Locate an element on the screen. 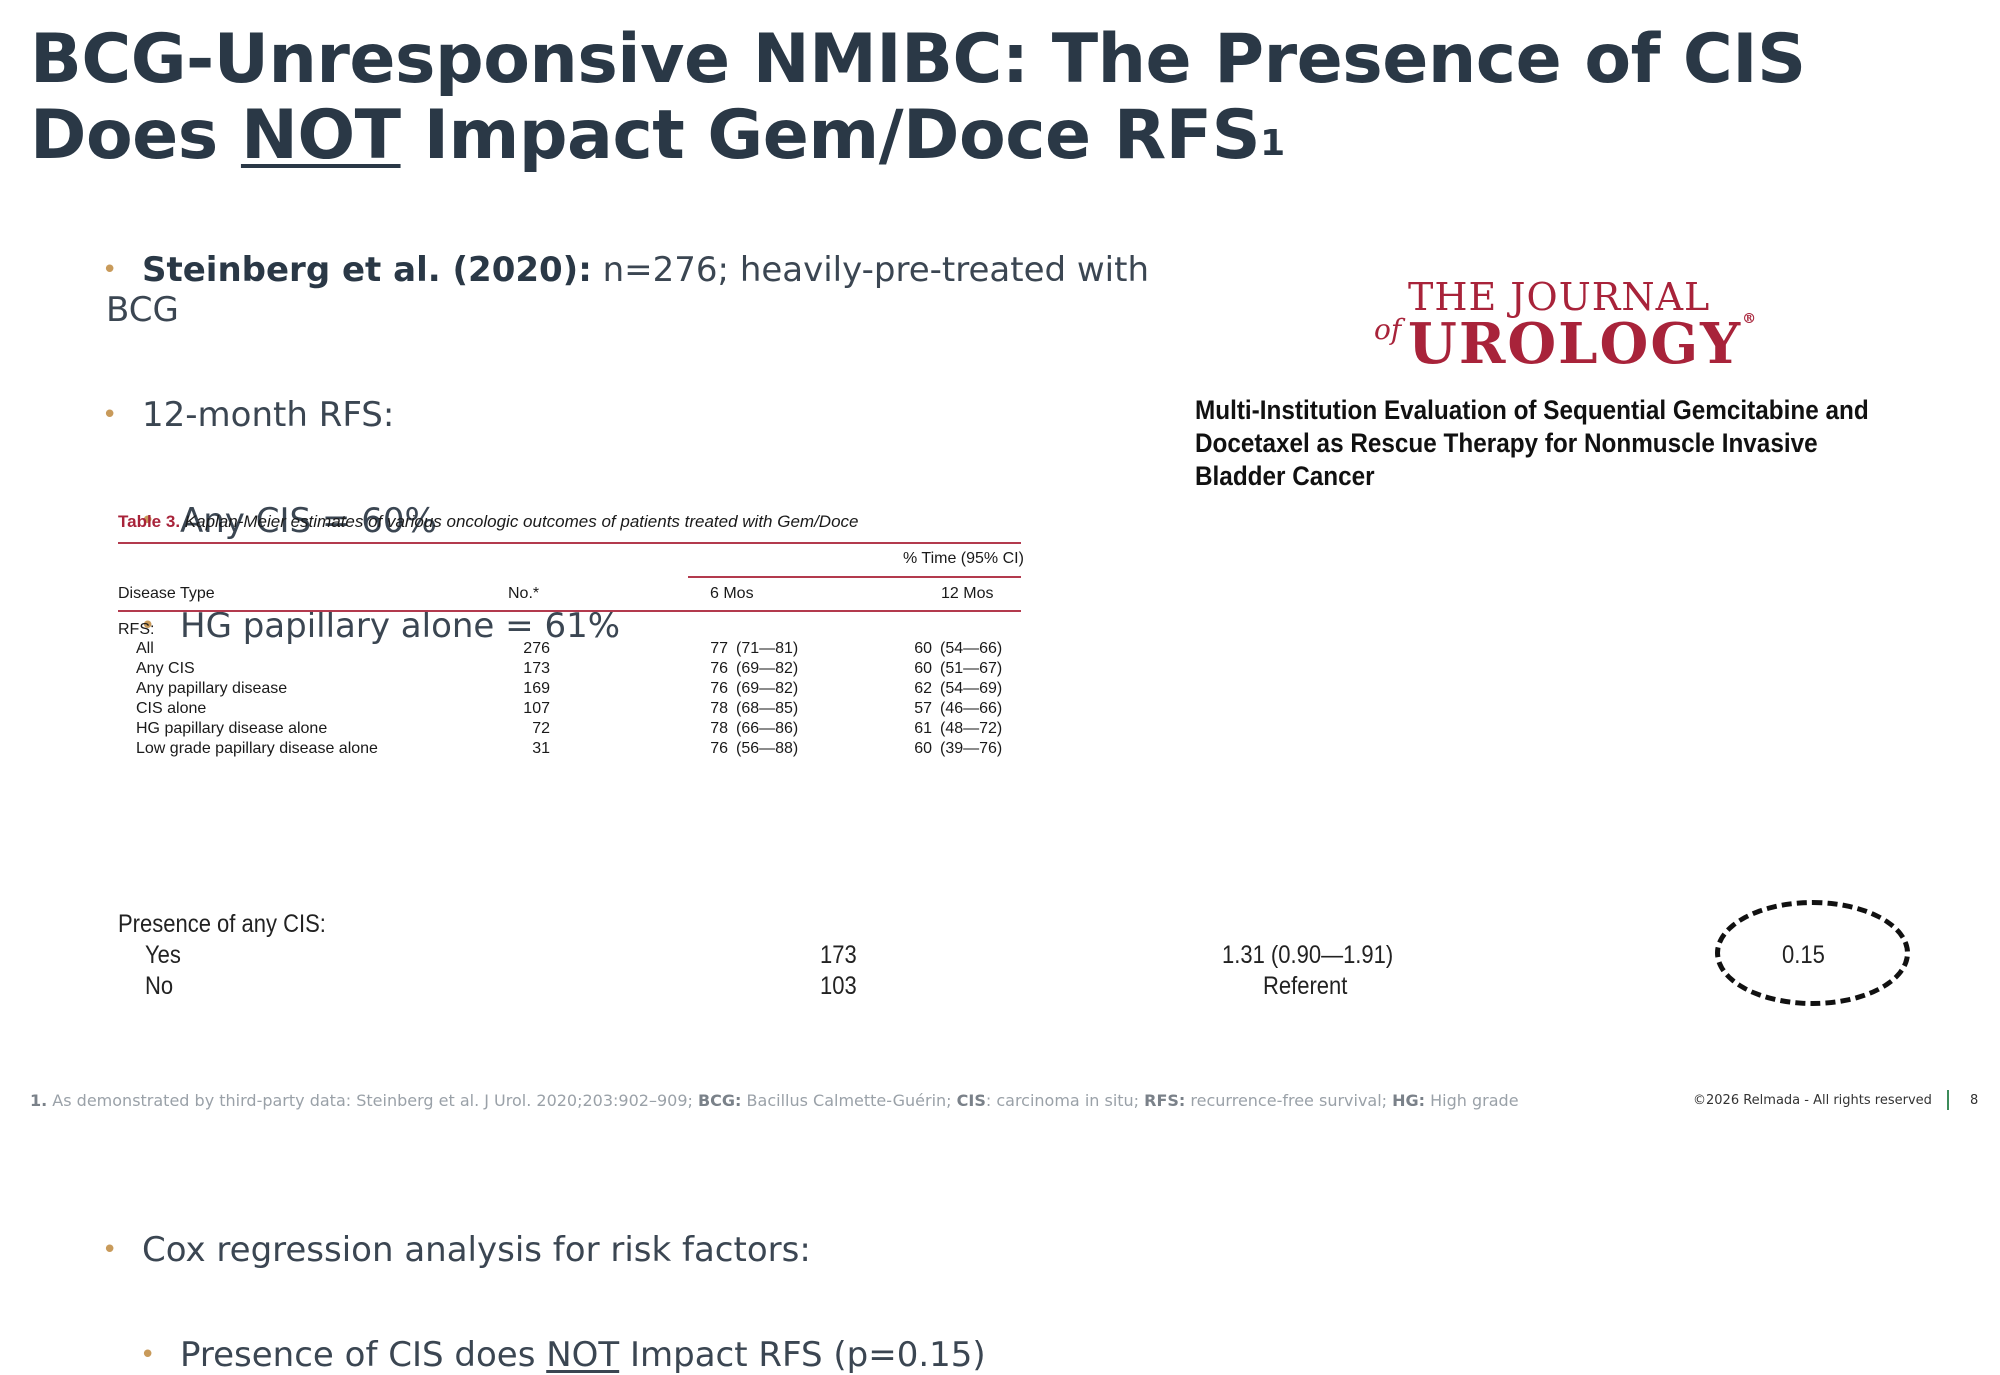 The height and width of the screenshot is (1375, 2000). cox-yes-hr: 1.31 (0.90—1.91) is located at coordinates (1308, 955).